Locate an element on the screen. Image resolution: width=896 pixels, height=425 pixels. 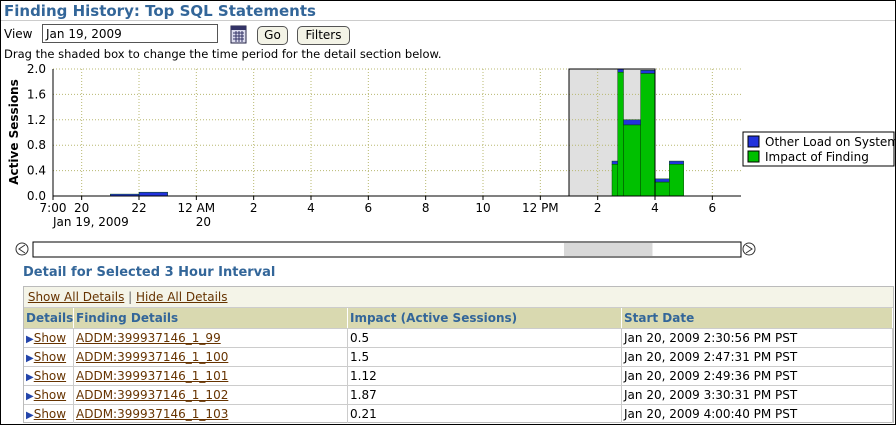
table-cell: Jan 20, 2009 4:00:40 PM PST is located at coordinates (757, 413).